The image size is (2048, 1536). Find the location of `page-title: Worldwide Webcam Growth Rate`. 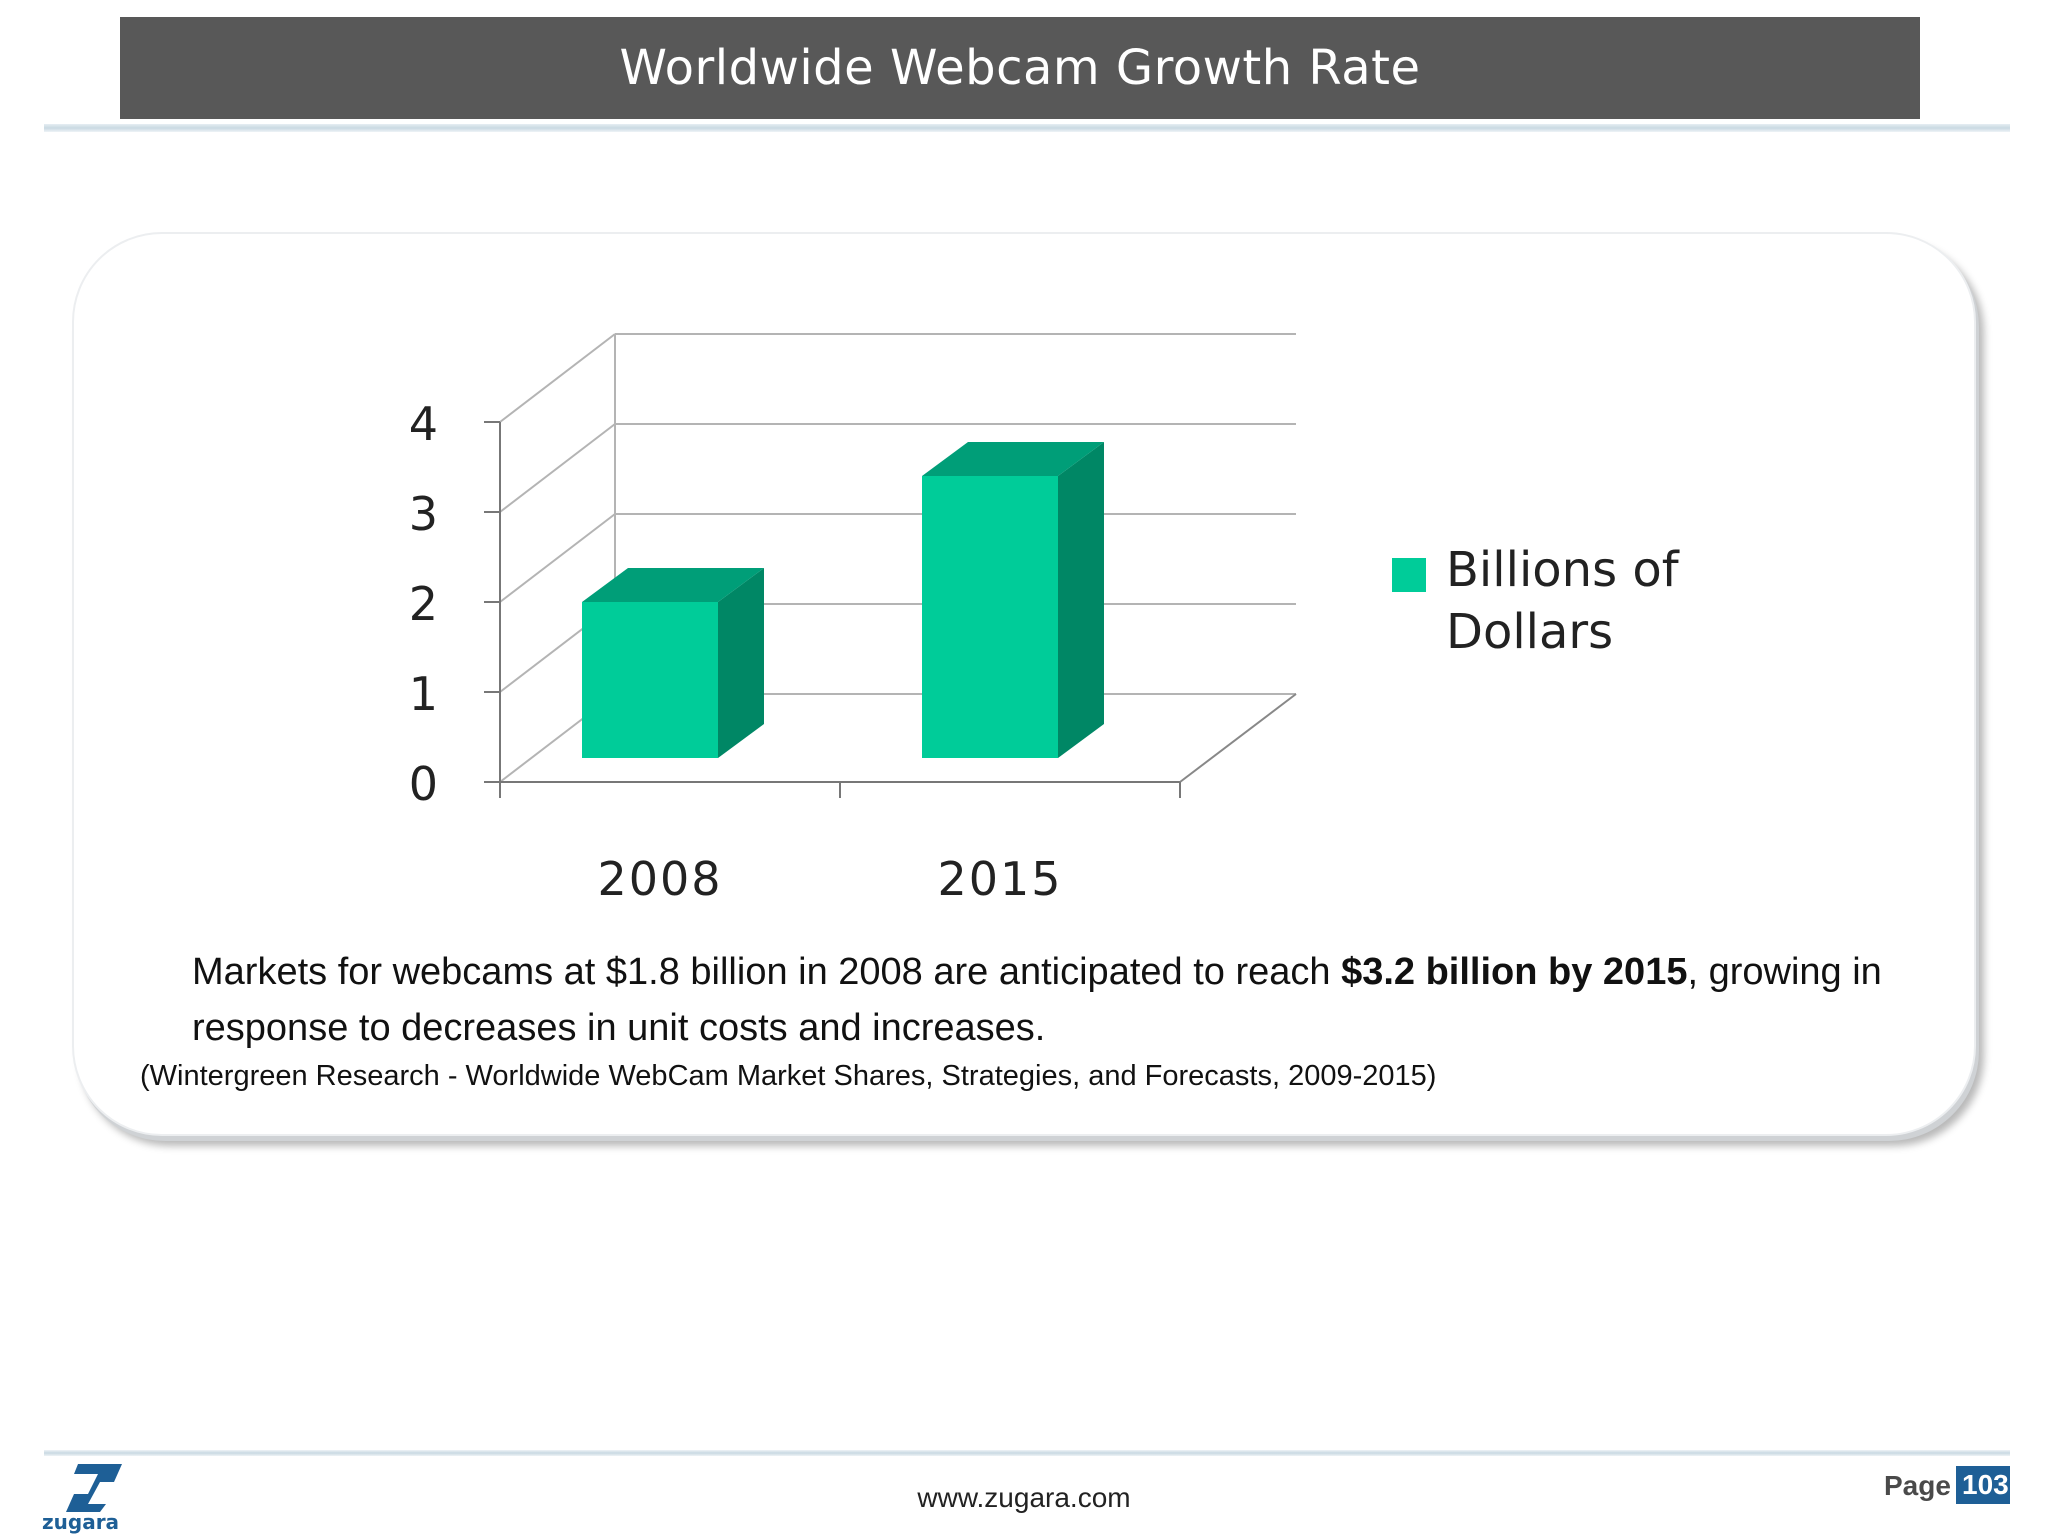

page-title: Worldwide Webcam Growth Rate is located at coordinates (1020, 68).